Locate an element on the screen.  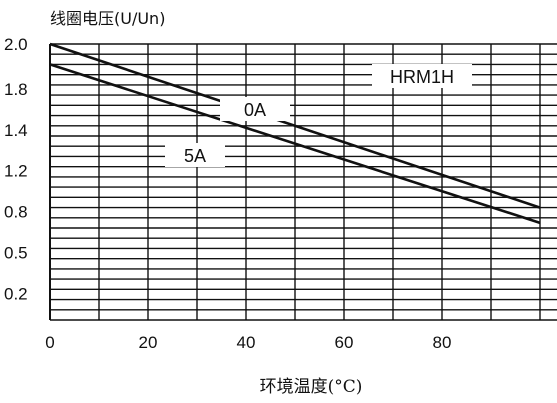
y-tick-label: 1.8 is located at coordinates (16, 89).